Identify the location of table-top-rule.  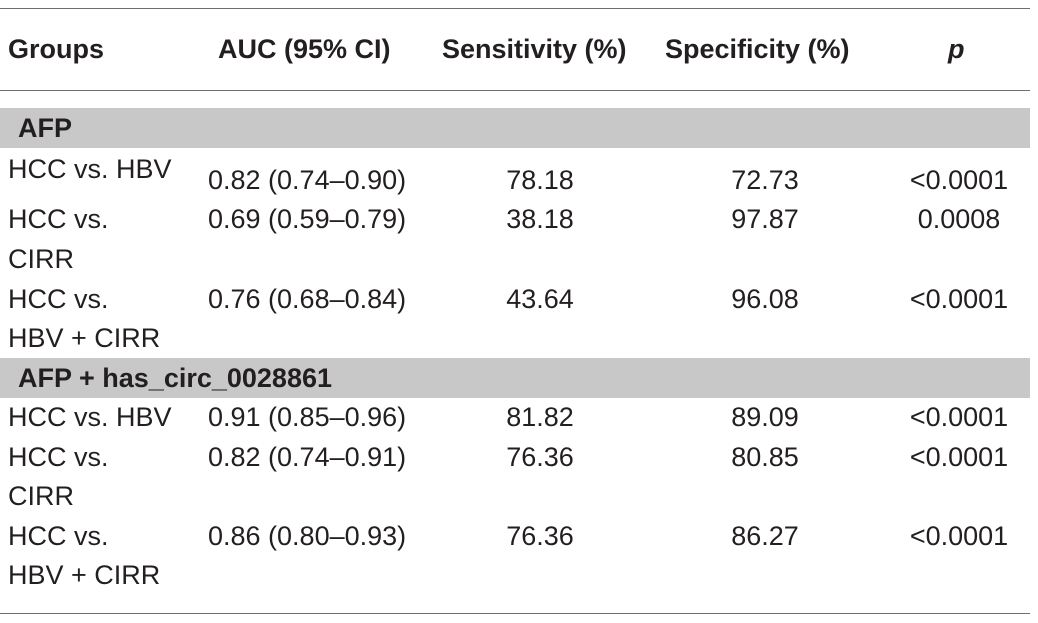
(515, 8).